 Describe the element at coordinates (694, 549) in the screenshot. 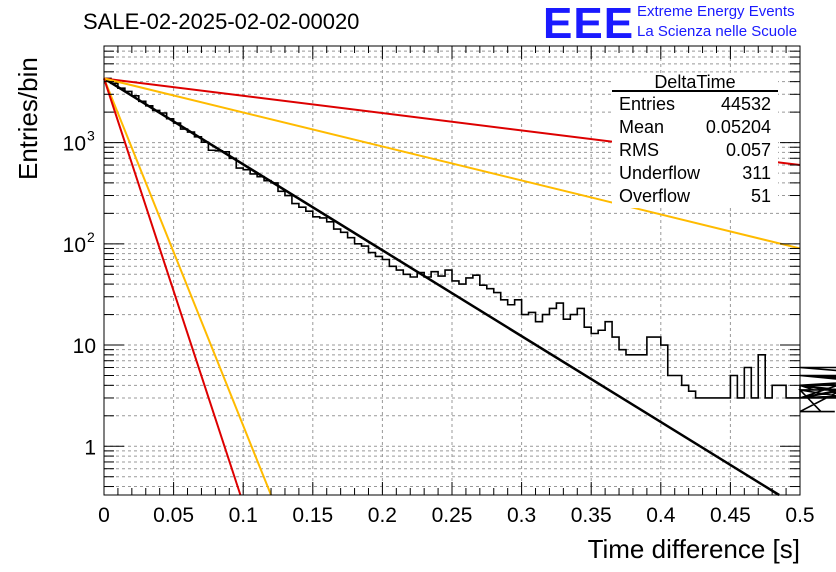

I see `x-axis-label: Time difference [s]` at that location.